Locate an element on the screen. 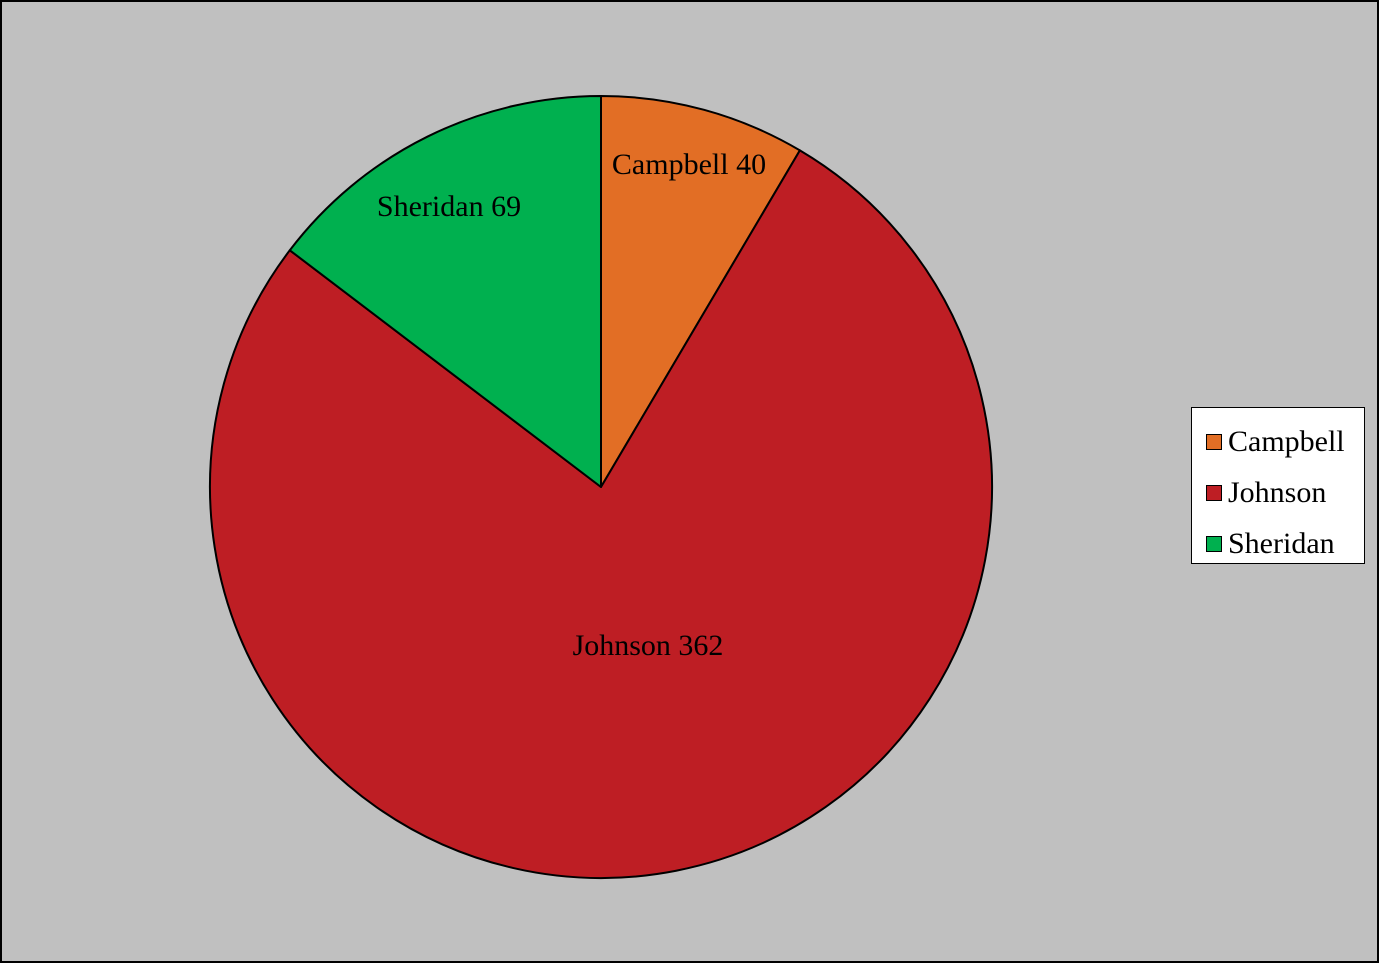  data-label-johnson: Johnson 362 is located at coordinates (648, 645).